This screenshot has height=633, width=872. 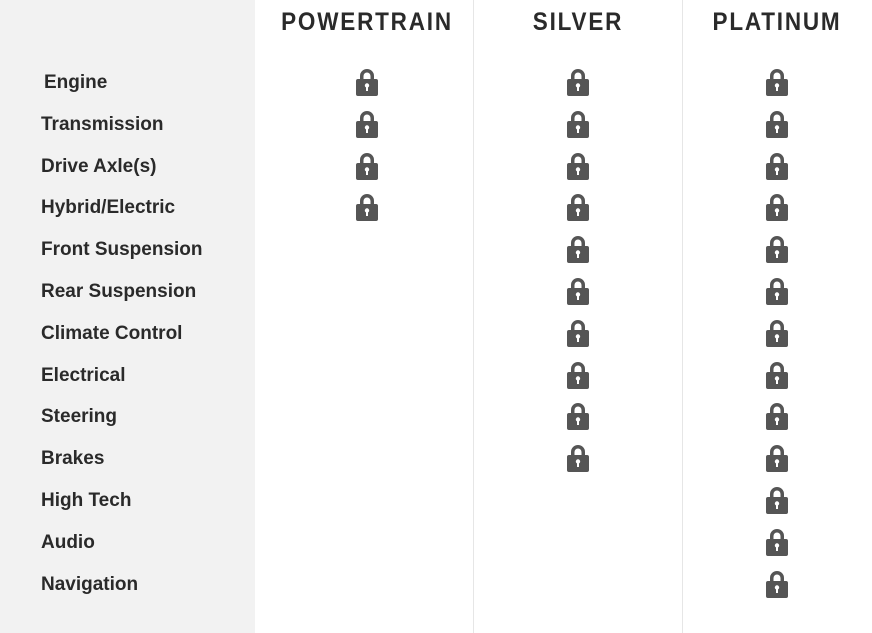 I want to click on feature-label: Engine, so click(x=76, y=82).